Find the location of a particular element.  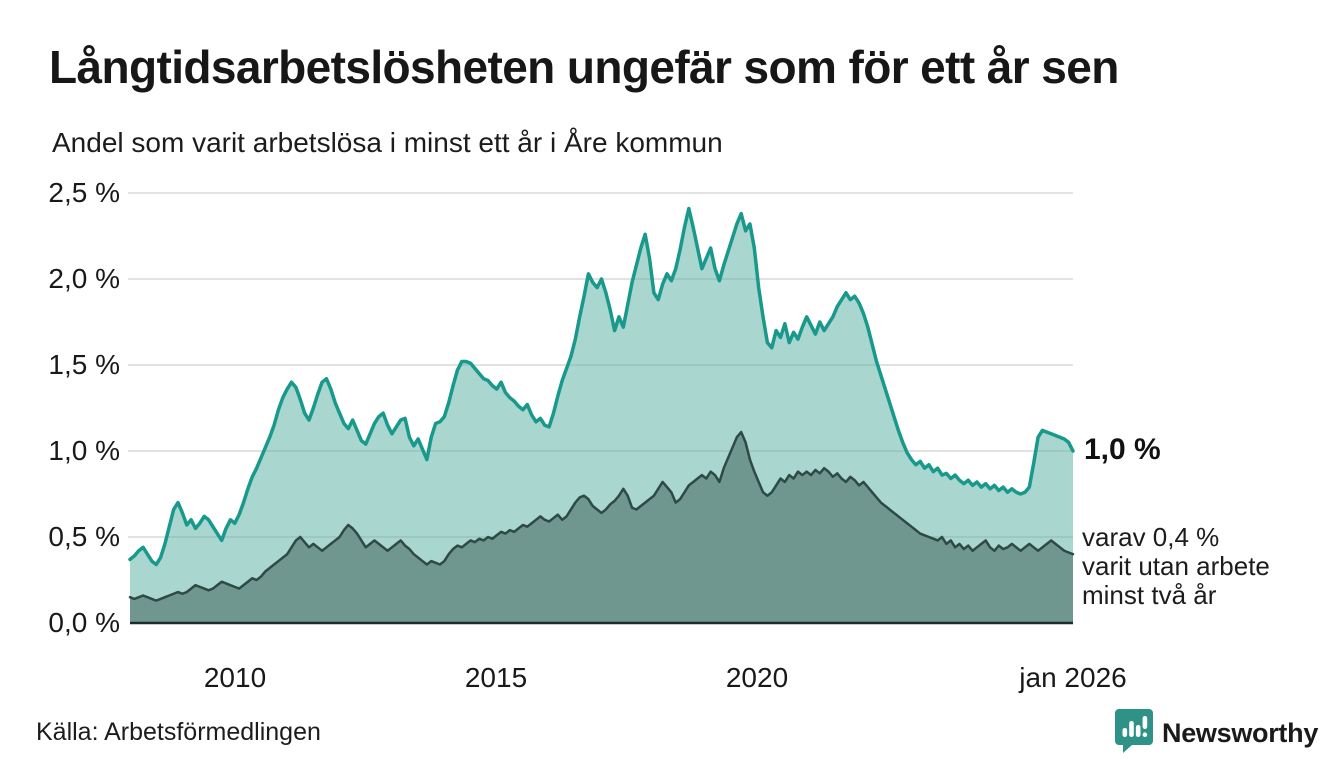

two-year-value-line1: varav 0,4 % is located at coordinates (1151, 537).